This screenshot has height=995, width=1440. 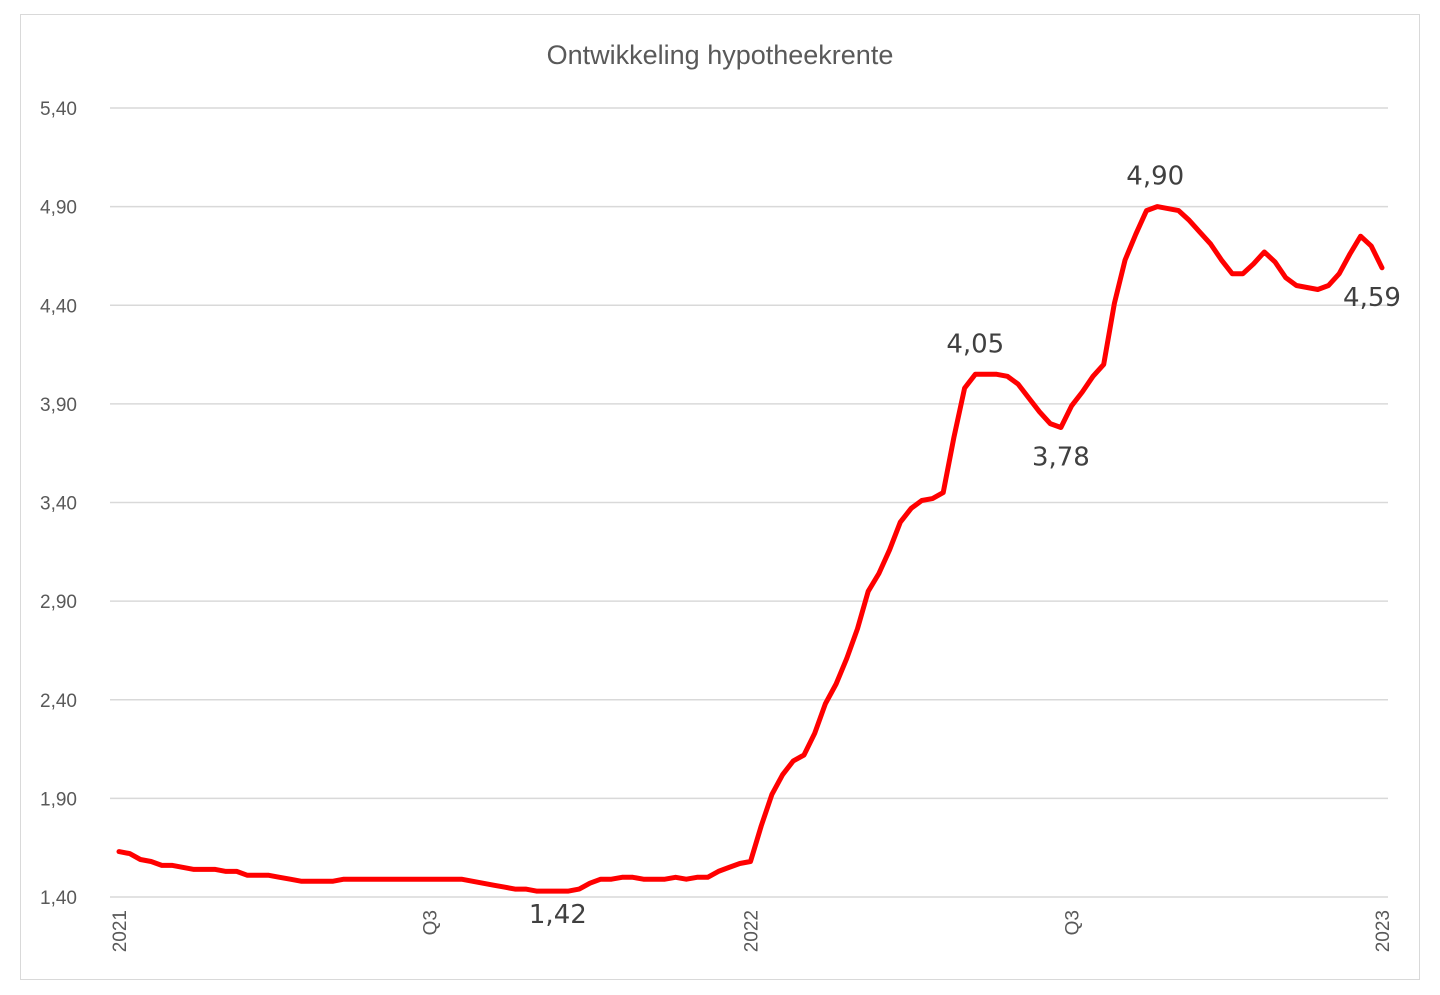 I want to click on x-axis-ticks: 2021 Q3 2022 Q3 2023, so click(x=752, y=931).